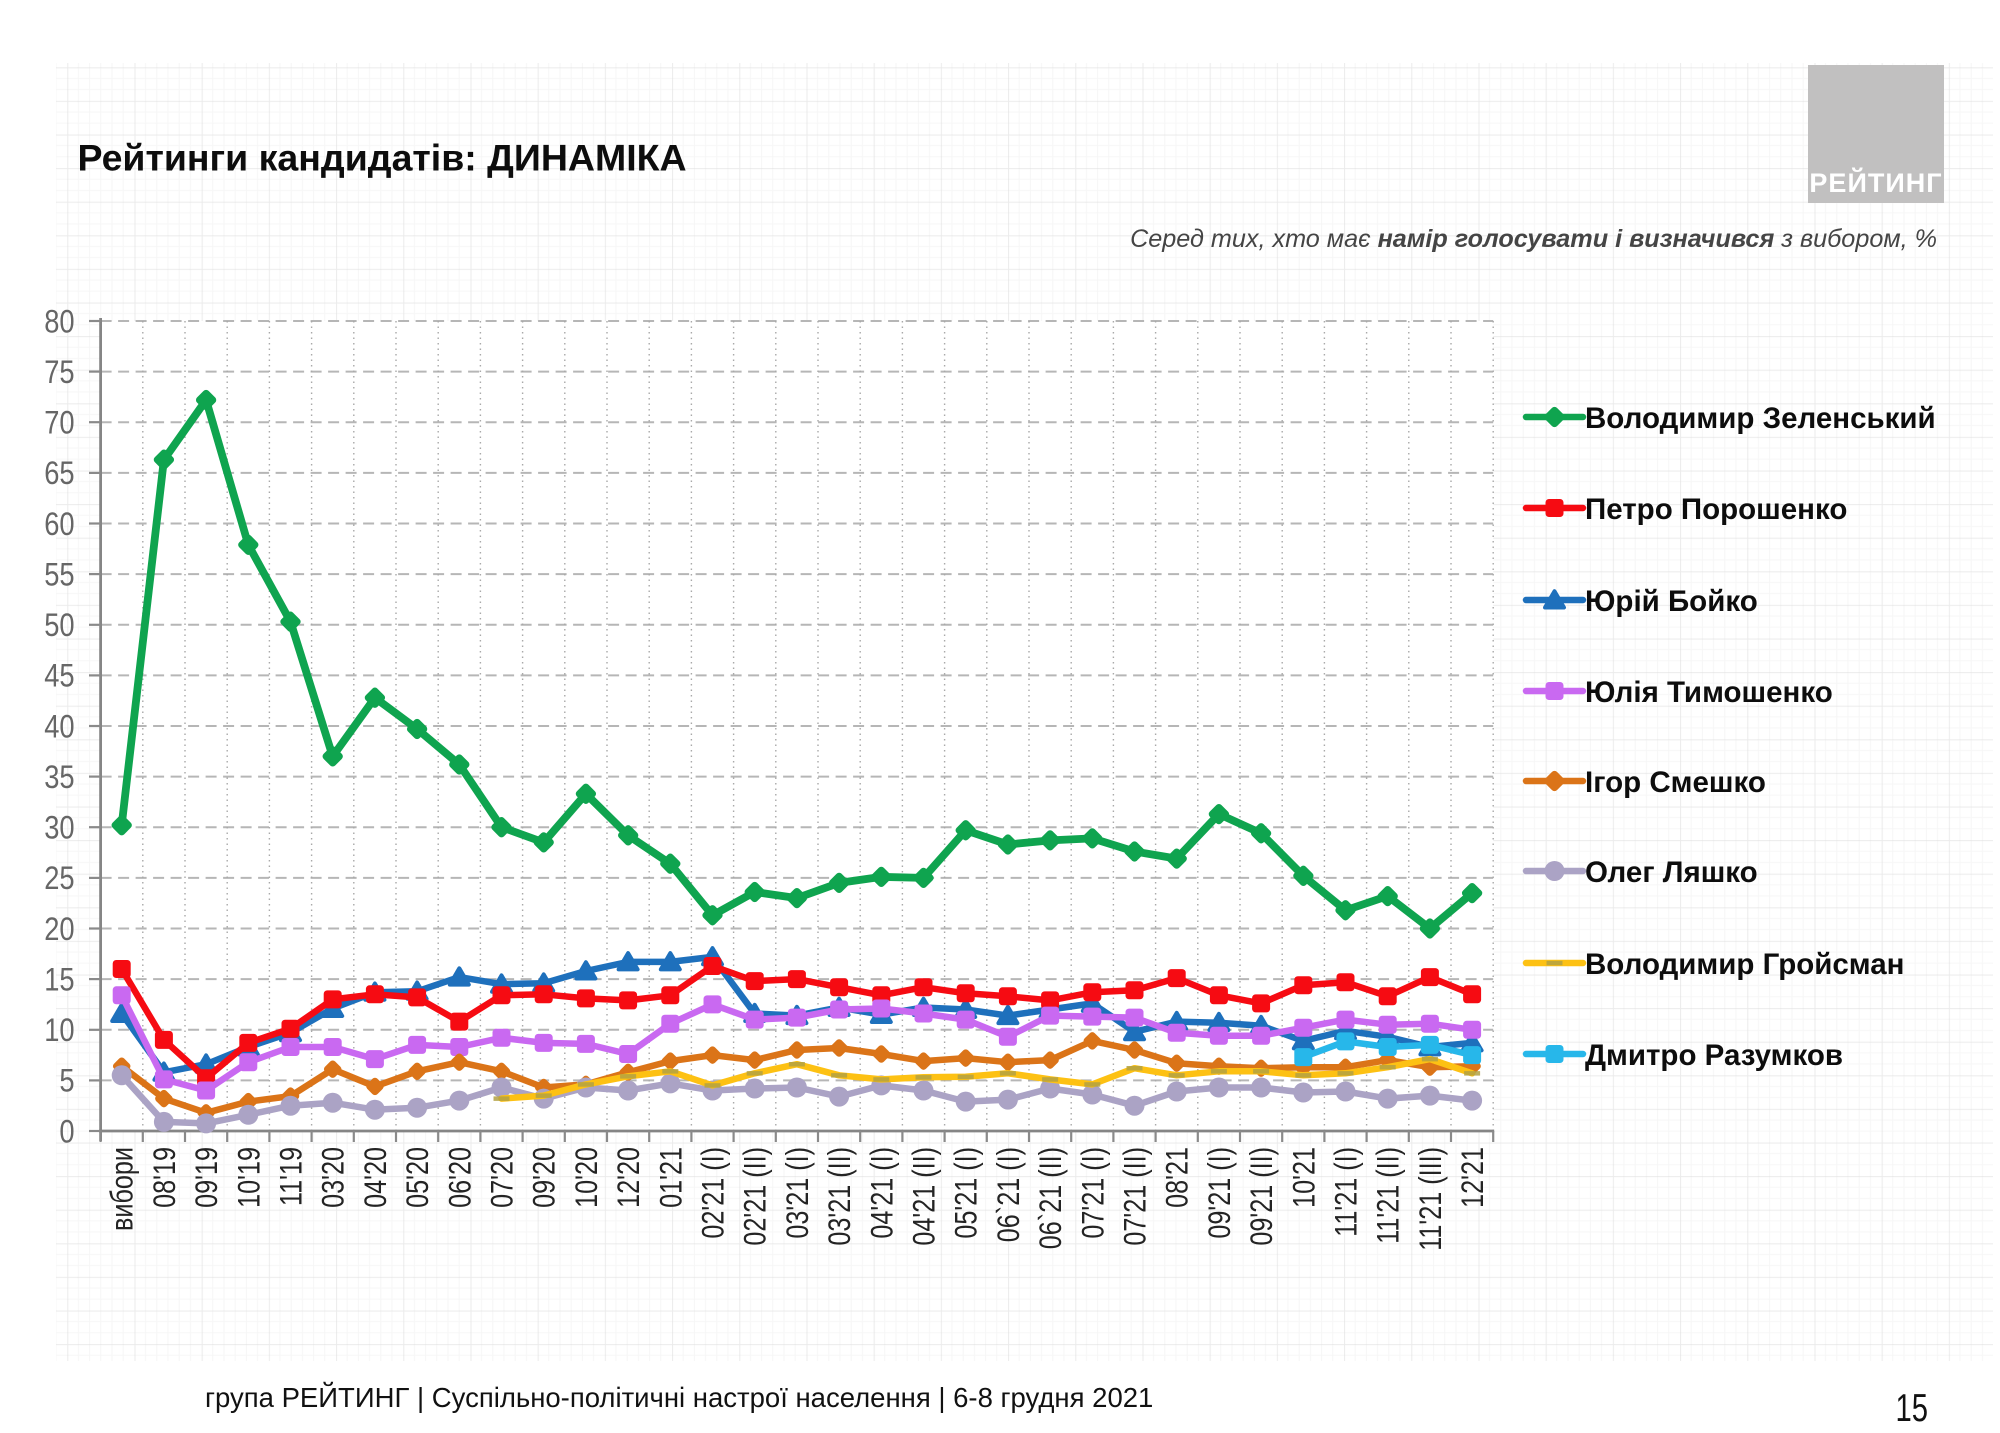  I want to click on svg-text: 0, so click(66, 1132).